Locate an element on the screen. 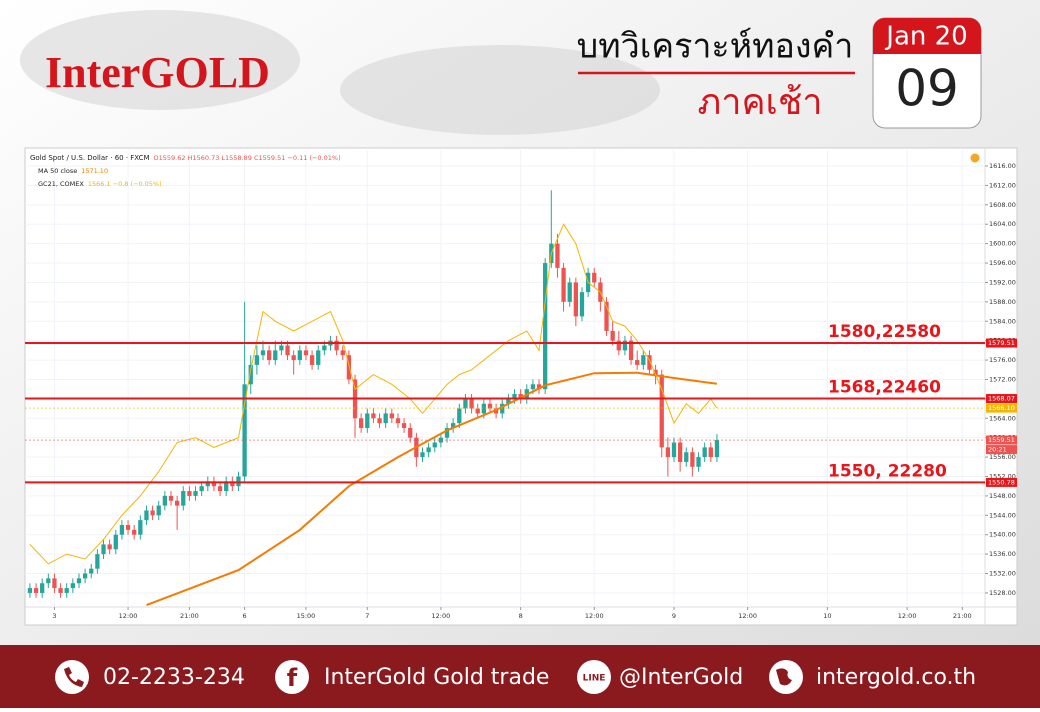 Image resolution: width=1040 pixels, height=712 pixels. phone-glyph is located at coordinates (74, 677).